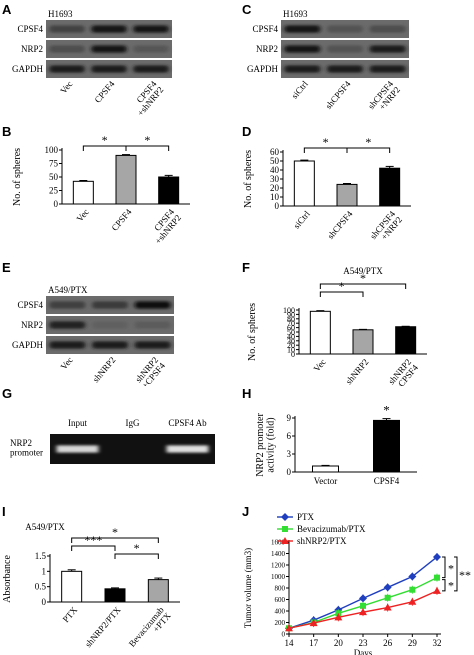  Describe the element at coordinates (60, 14) in the screenshot. I see `cell-line-label: H1693` at that location.